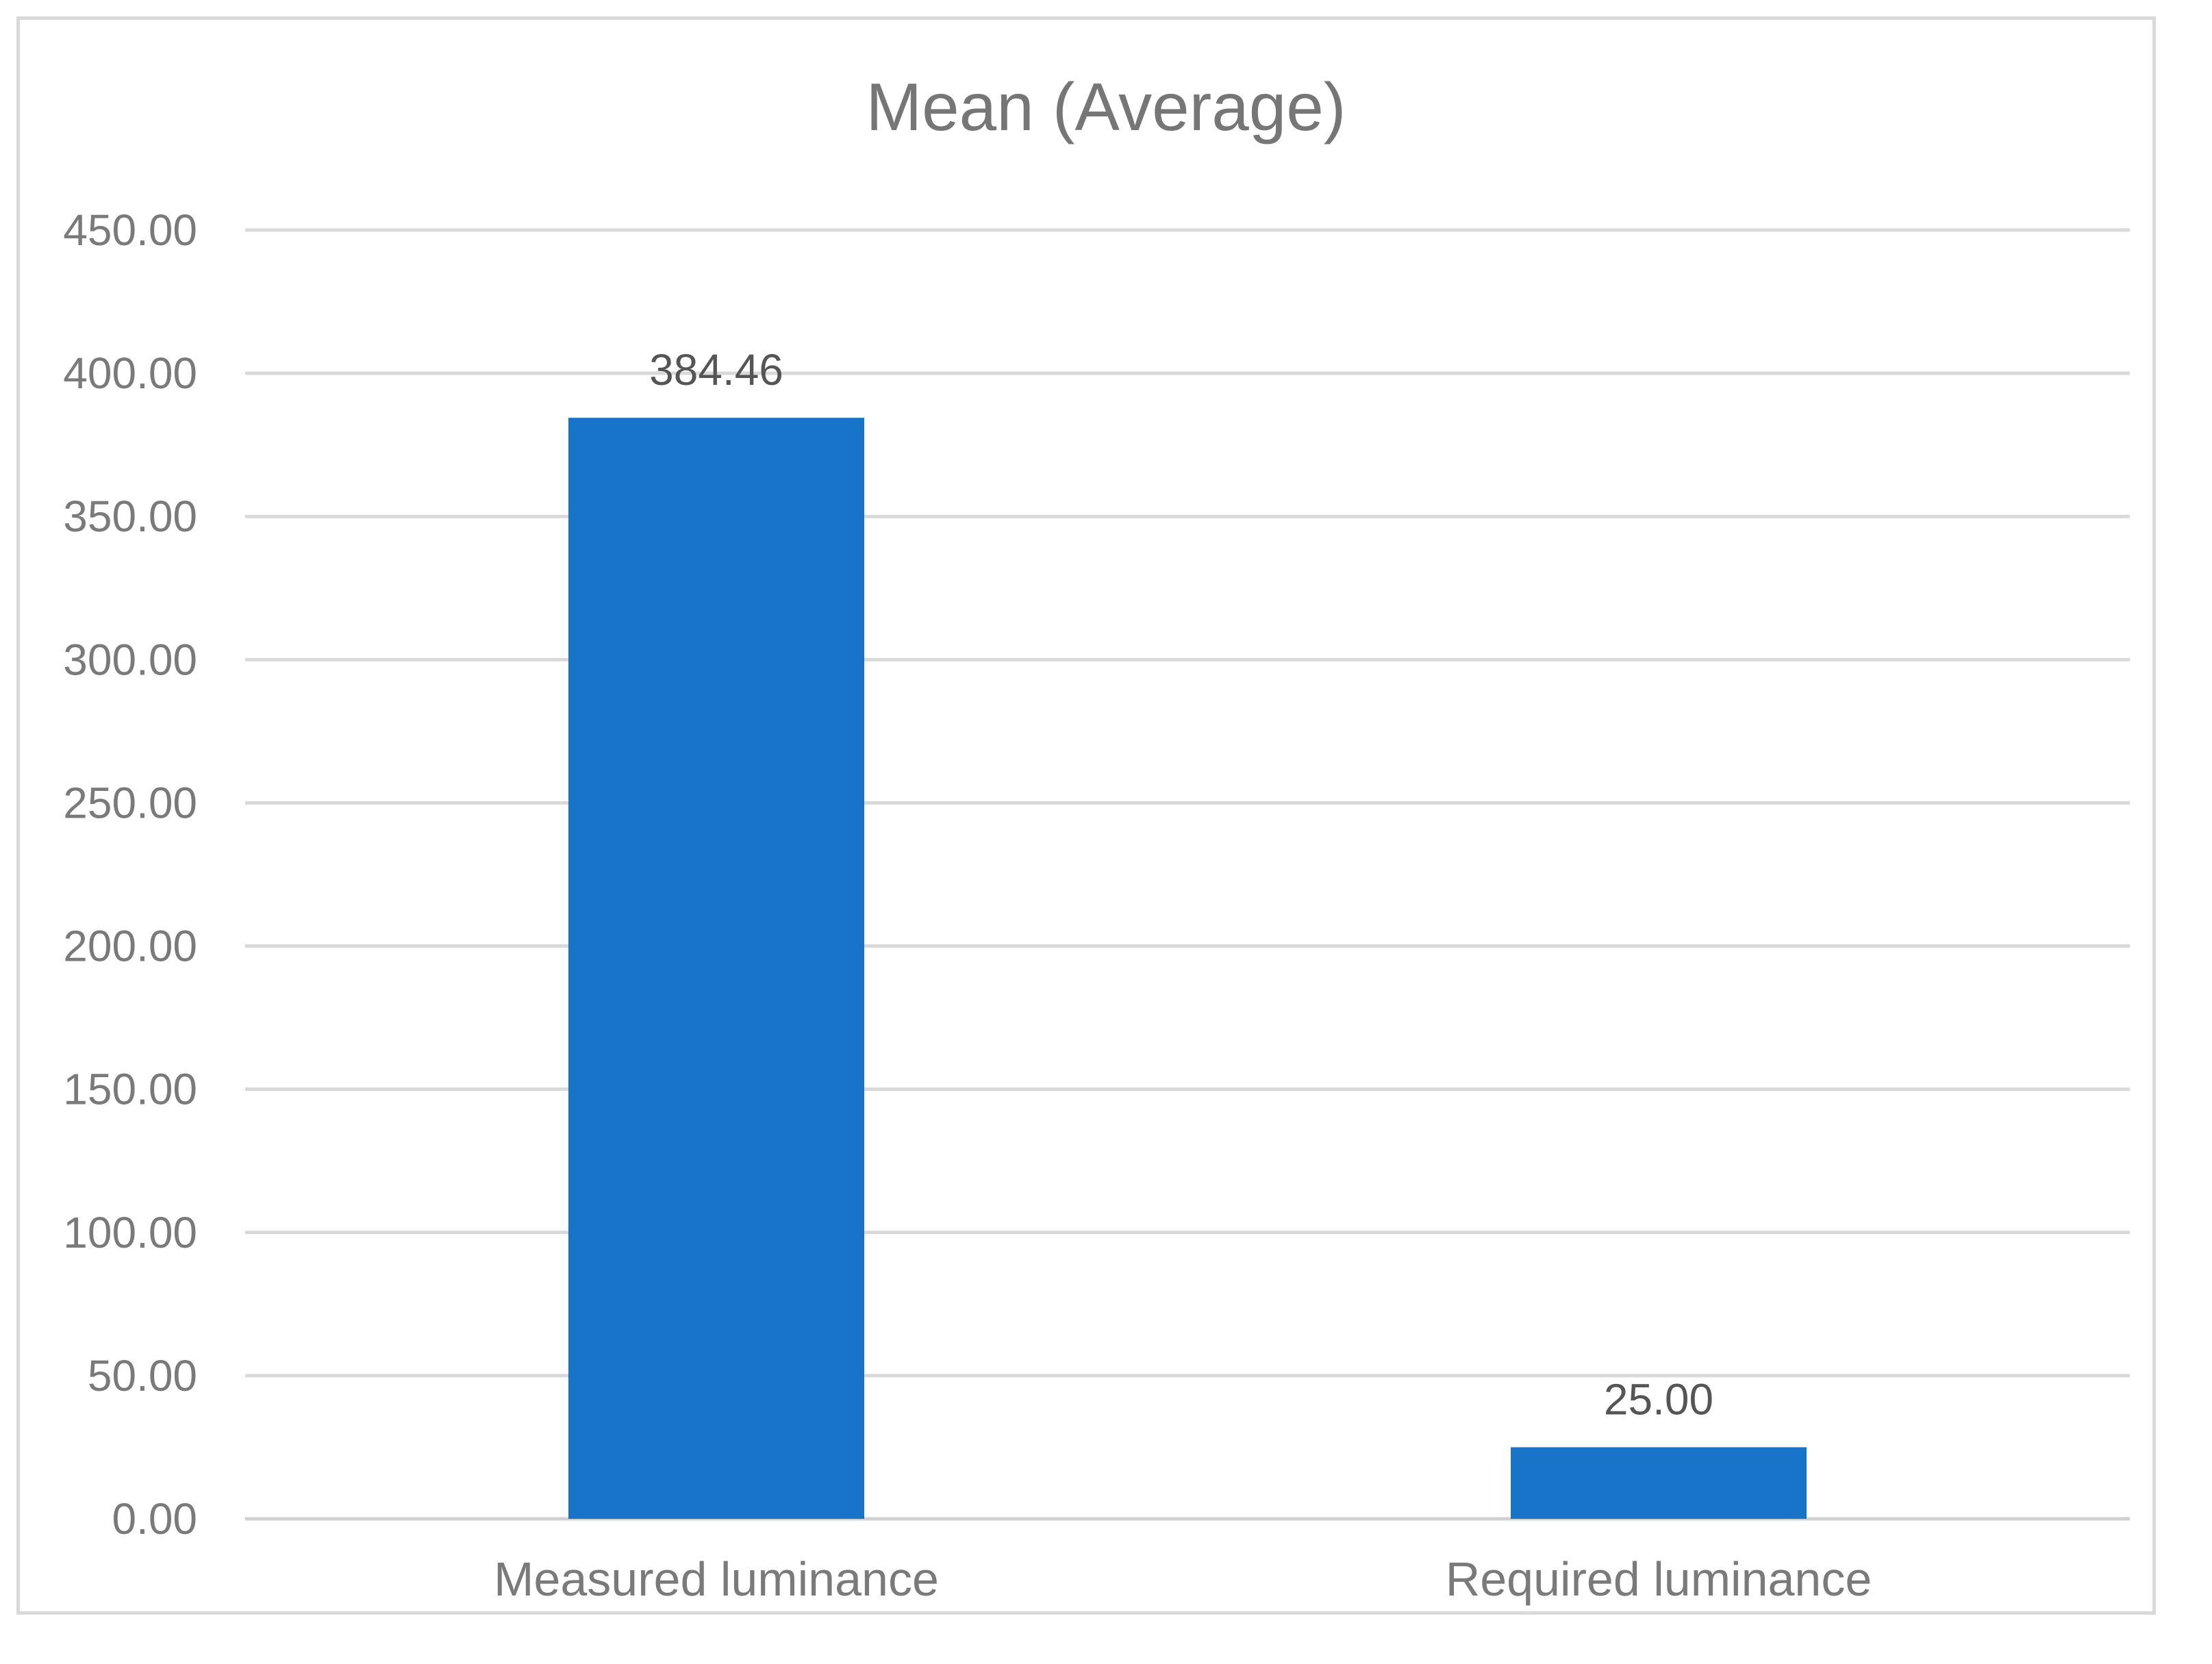 This screenshot has height=1664, width=2212. I want to click on data-label: 25.00, so click(1658, 1399).